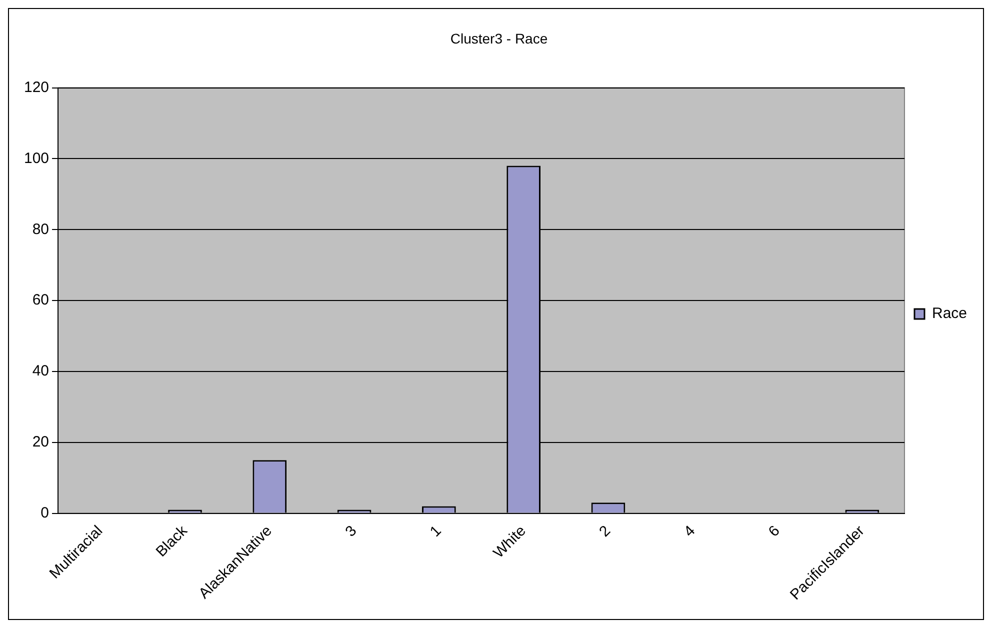 This screenshot has height=632, width=996. What do you see at coordinates (37, 87) in the screenshot?
I see `y-tick-label: 120` at bounding box center [37, 87].